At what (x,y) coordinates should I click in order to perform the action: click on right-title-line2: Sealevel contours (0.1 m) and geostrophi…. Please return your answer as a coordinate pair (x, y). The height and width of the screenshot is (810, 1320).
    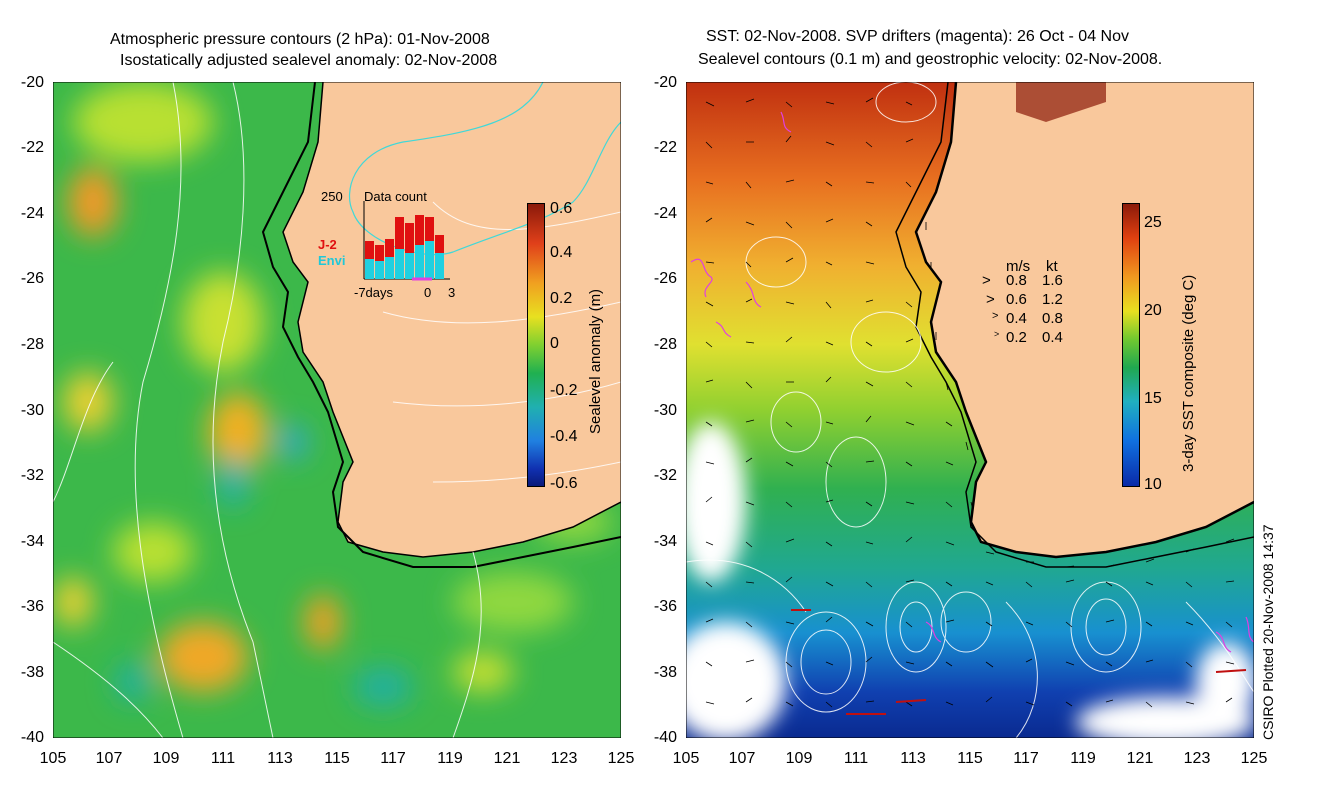
    Looking at the image, I should click on (930, 59).